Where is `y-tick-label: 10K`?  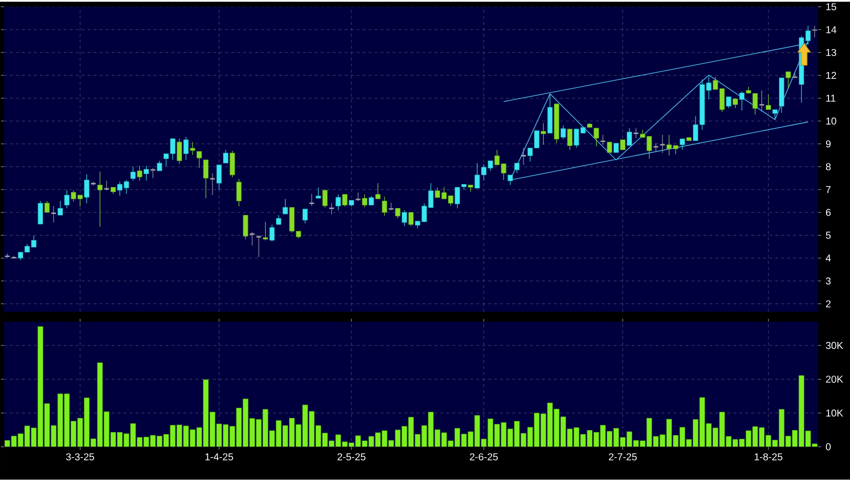
y-tick-label: 10K is located at coordinates (835, 413).